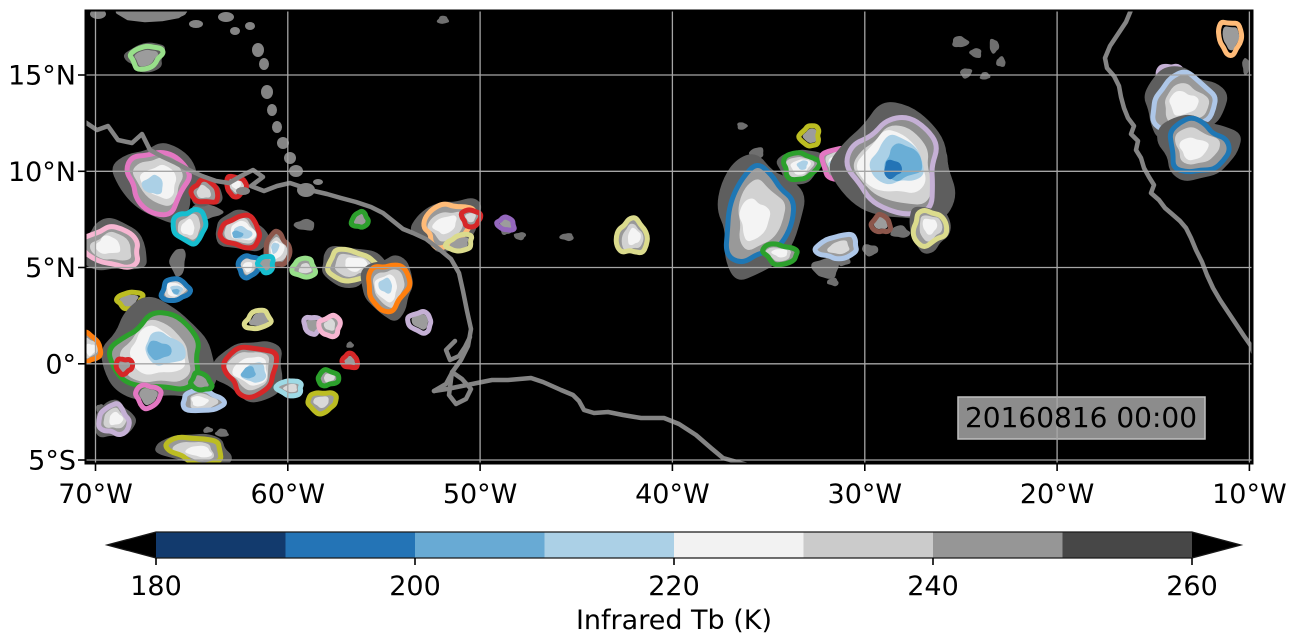  Describe the element at coordinates (1216, 545) in the screenshot. I see `colorbar-over-arrow` at that location.